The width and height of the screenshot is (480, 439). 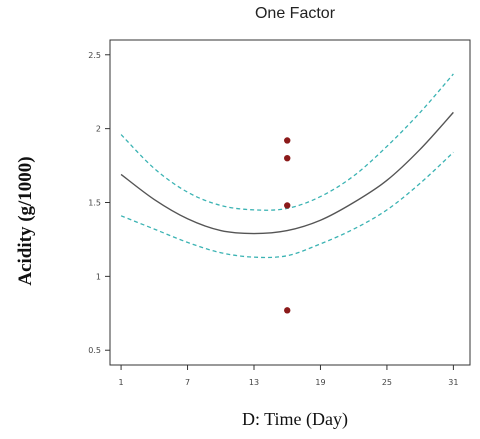 What do you see at coordinates (25, 221) in the screenshot?
I see `y-axis-label: Acidity (g/1000)` at bounding box center [25, 221].